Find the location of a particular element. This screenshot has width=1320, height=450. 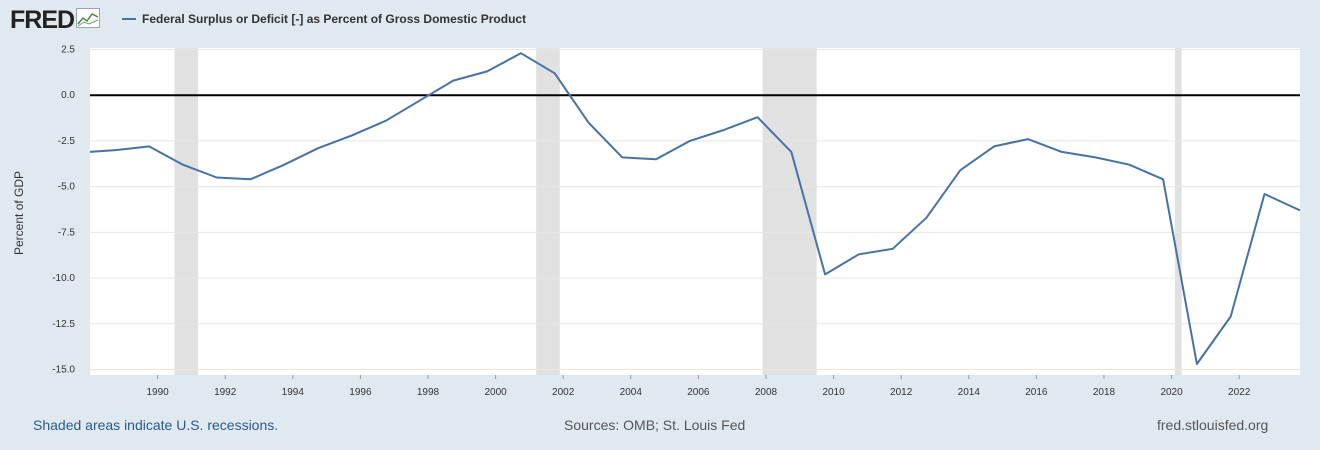

recessions-note-link: Shaded areas indicate U.S. recessions. is located at coordinates (156, 425).